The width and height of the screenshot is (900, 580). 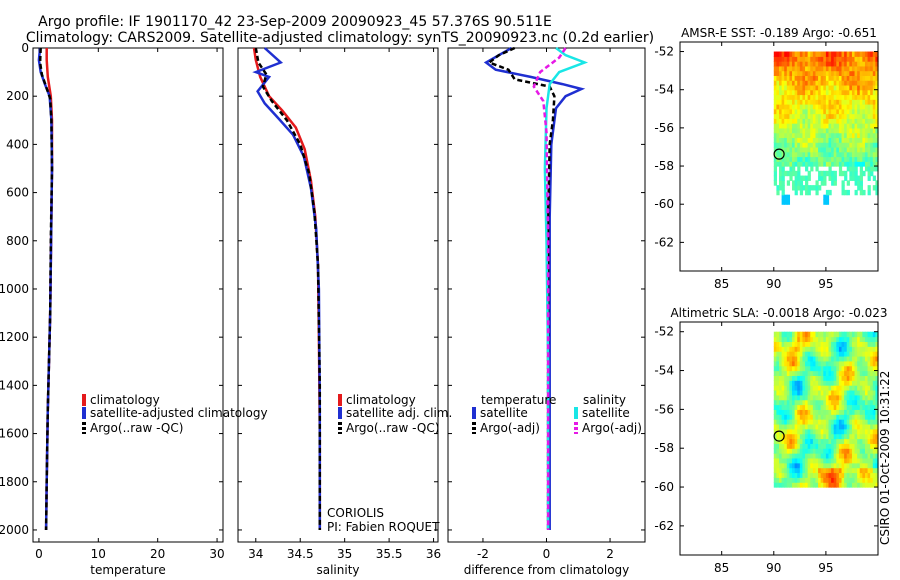 I want to click on x-tick-label: 85, so click(x=721, y=568).